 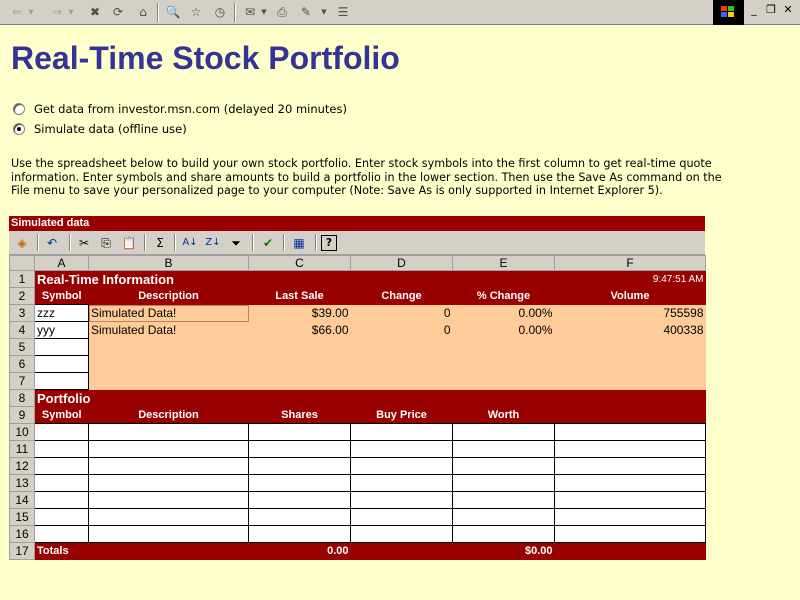 I want to click on symbol-cell, so click(x=61, y=347).